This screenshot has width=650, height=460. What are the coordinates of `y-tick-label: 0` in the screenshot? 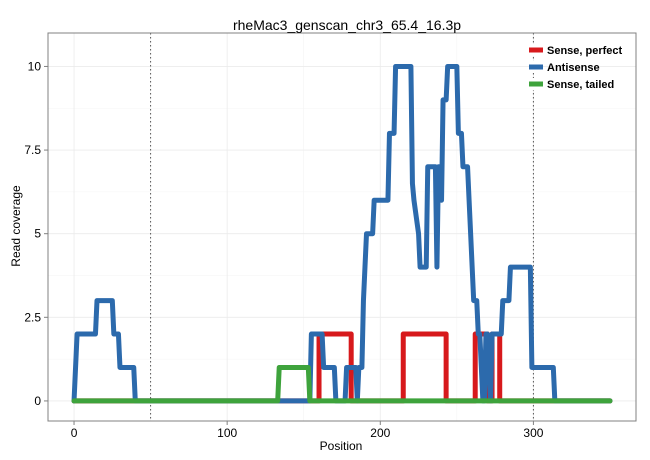 It's located at (37, 401).